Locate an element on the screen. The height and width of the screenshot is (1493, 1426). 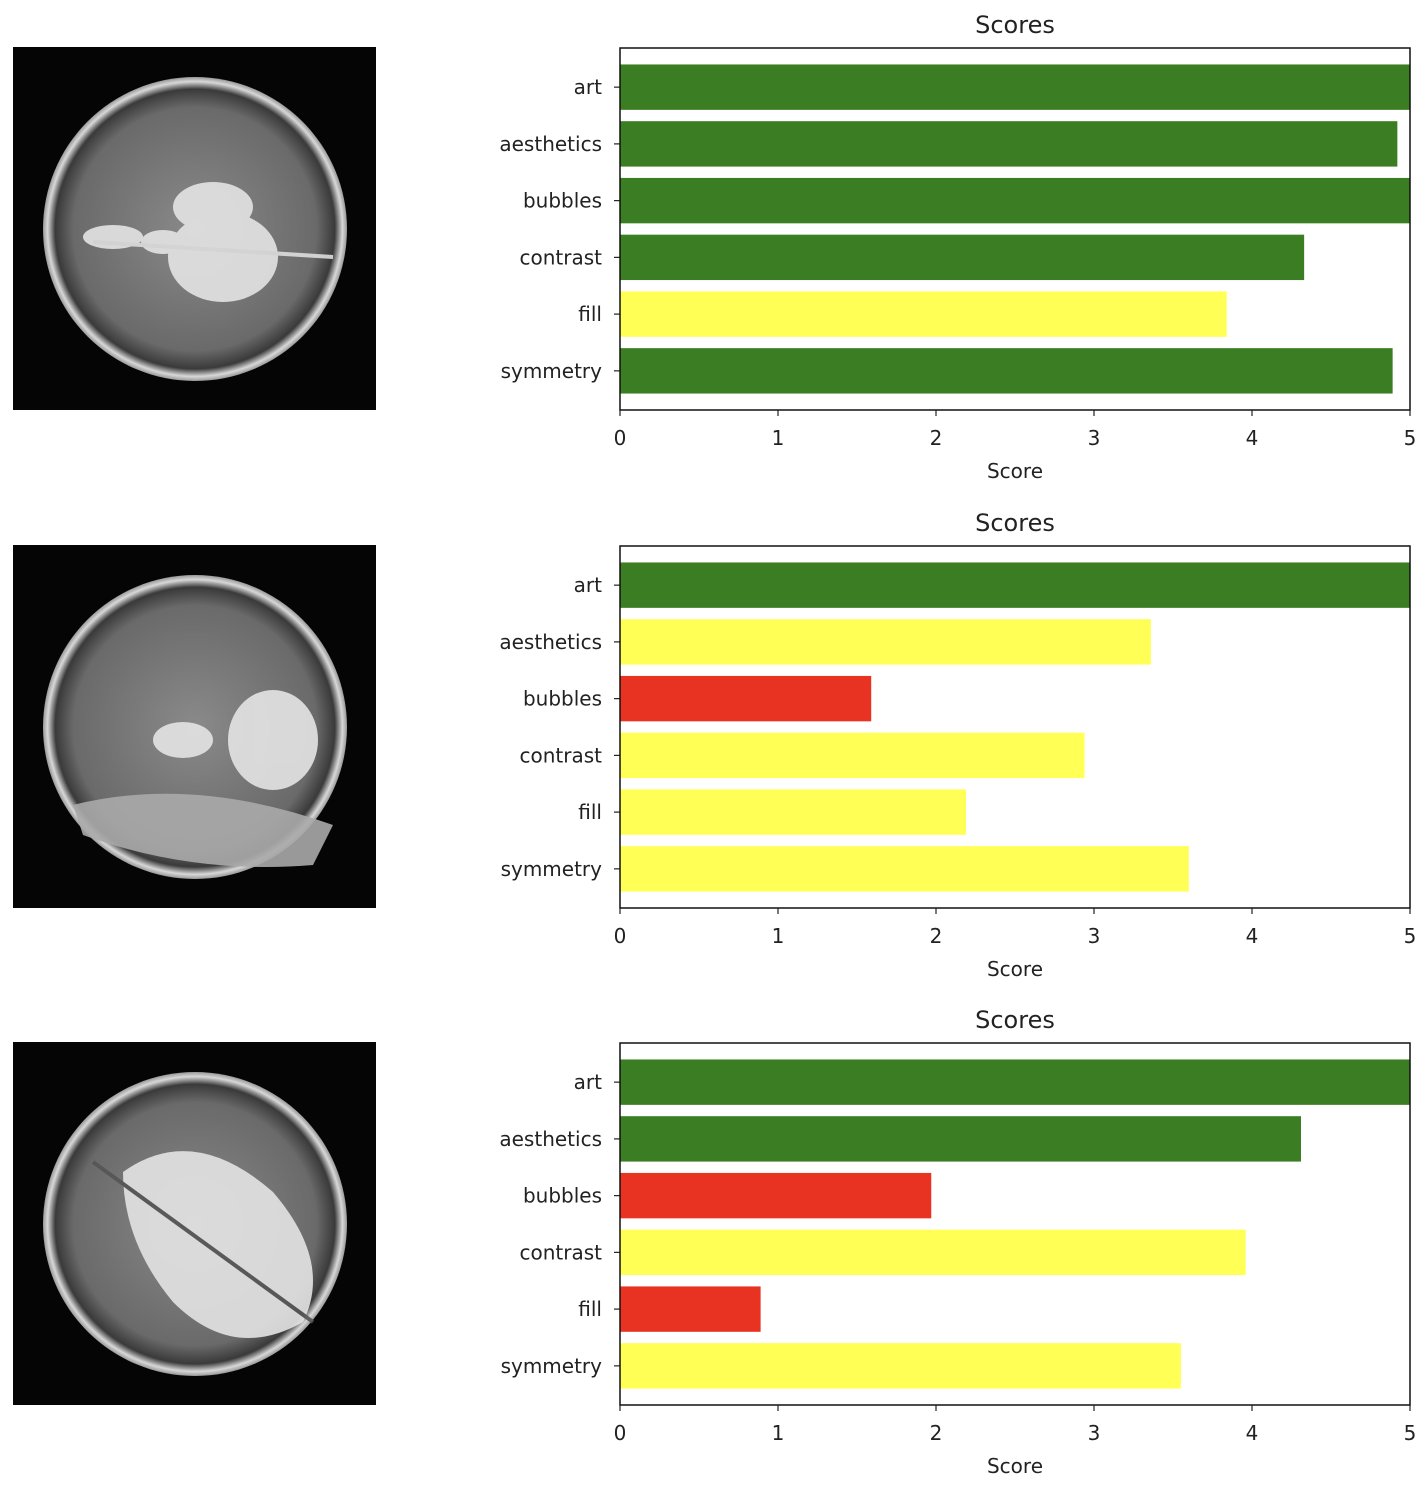
latte-art-faint-heart-image is located at coordinates (194, 726).